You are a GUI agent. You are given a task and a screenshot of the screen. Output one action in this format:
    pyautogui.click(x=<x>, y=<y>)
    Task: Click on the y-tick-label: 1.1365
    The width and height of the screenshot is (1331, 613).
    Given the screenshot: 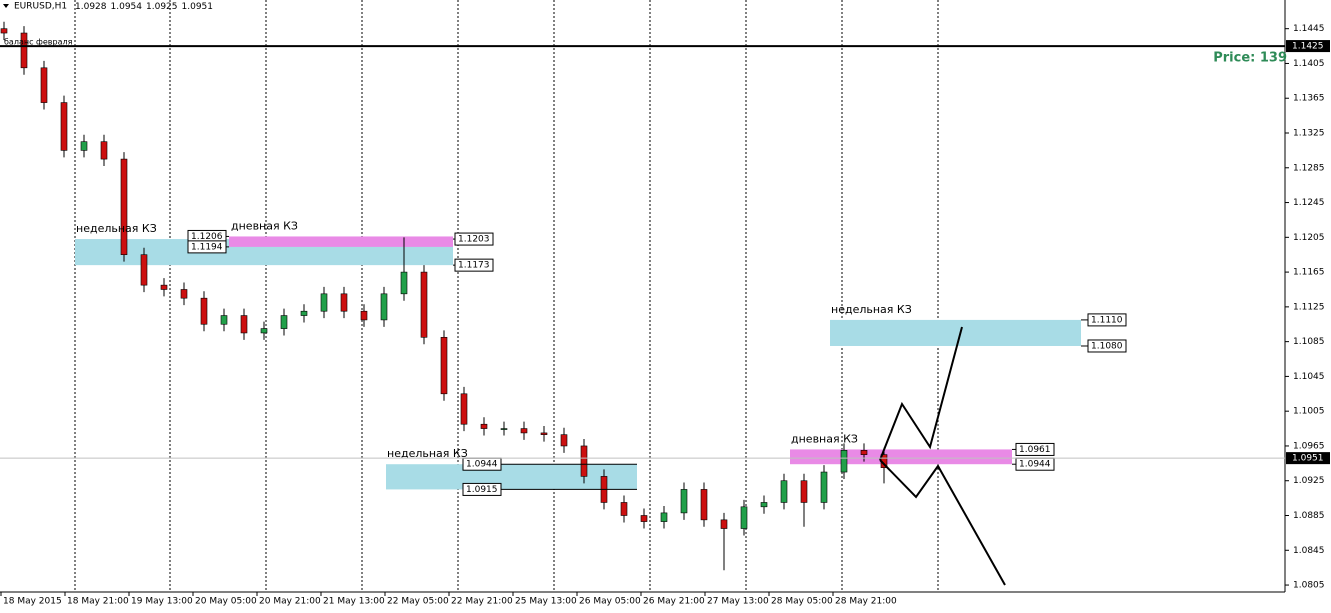 What is the action you would take?
    pyautogui.click(x=1309, y=99)
    